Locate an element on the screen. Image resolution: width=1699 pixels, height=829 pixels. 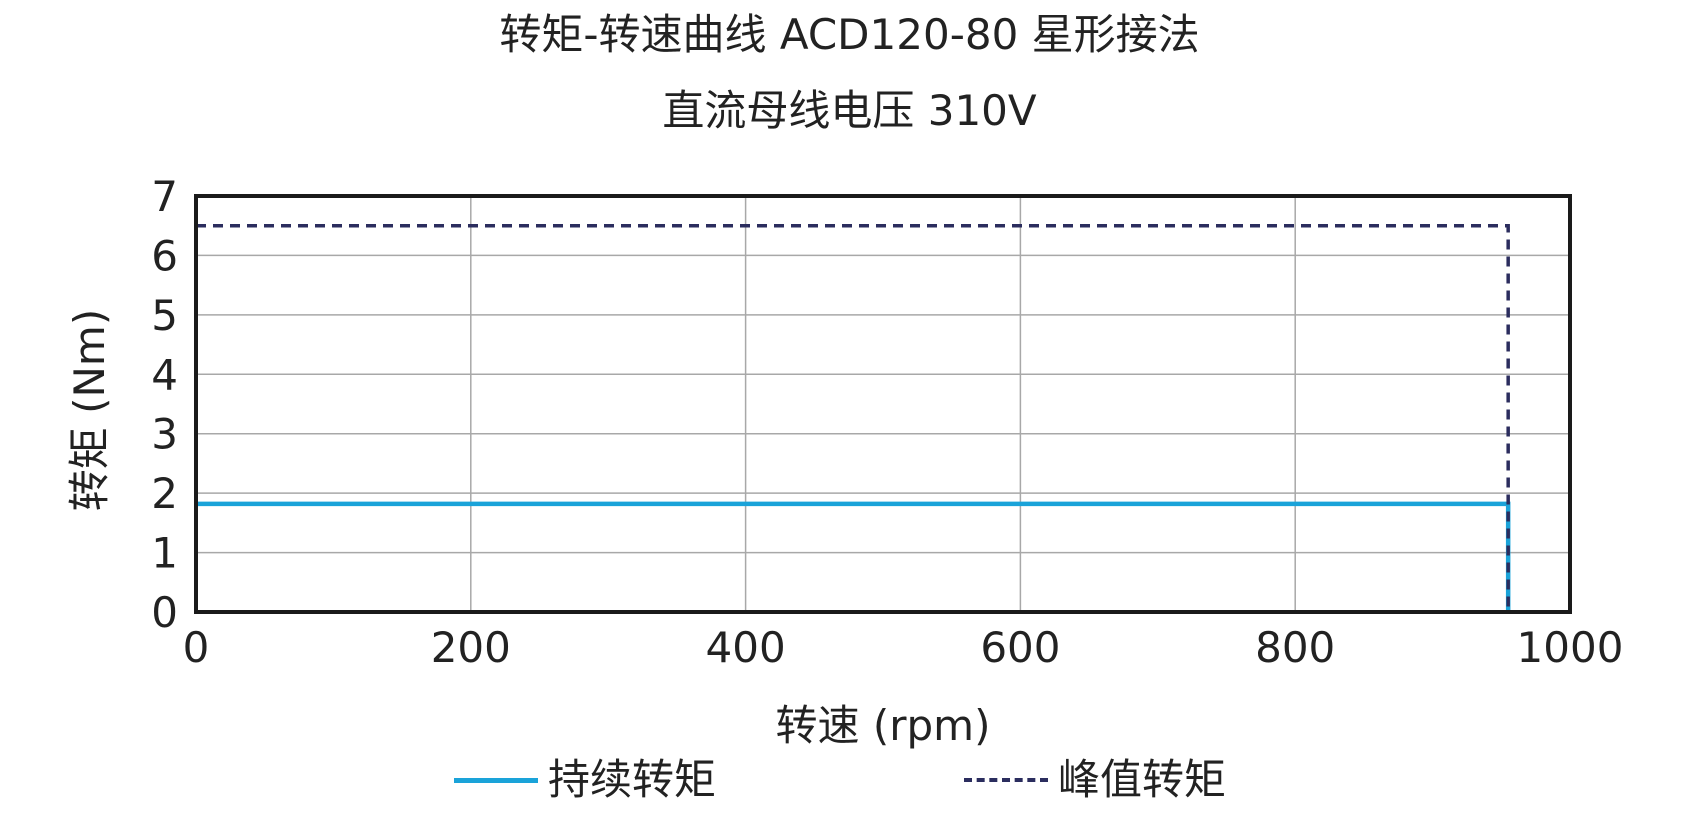
x-tick-label-0: 0 is located at coordinates (196, 647).